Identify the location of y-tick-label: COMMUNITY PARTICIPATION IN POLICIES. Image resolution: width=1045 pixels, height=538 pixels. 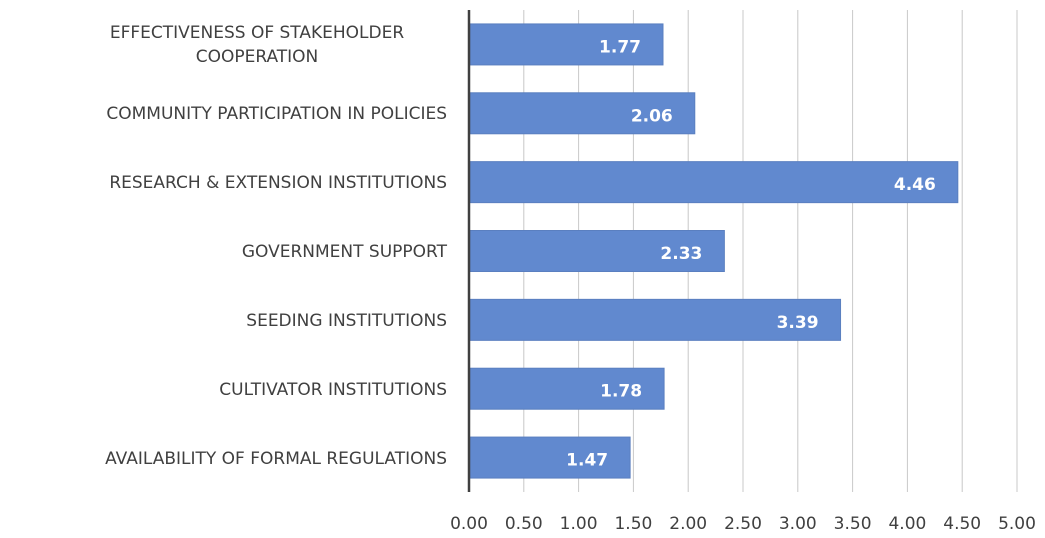
(276, 114).